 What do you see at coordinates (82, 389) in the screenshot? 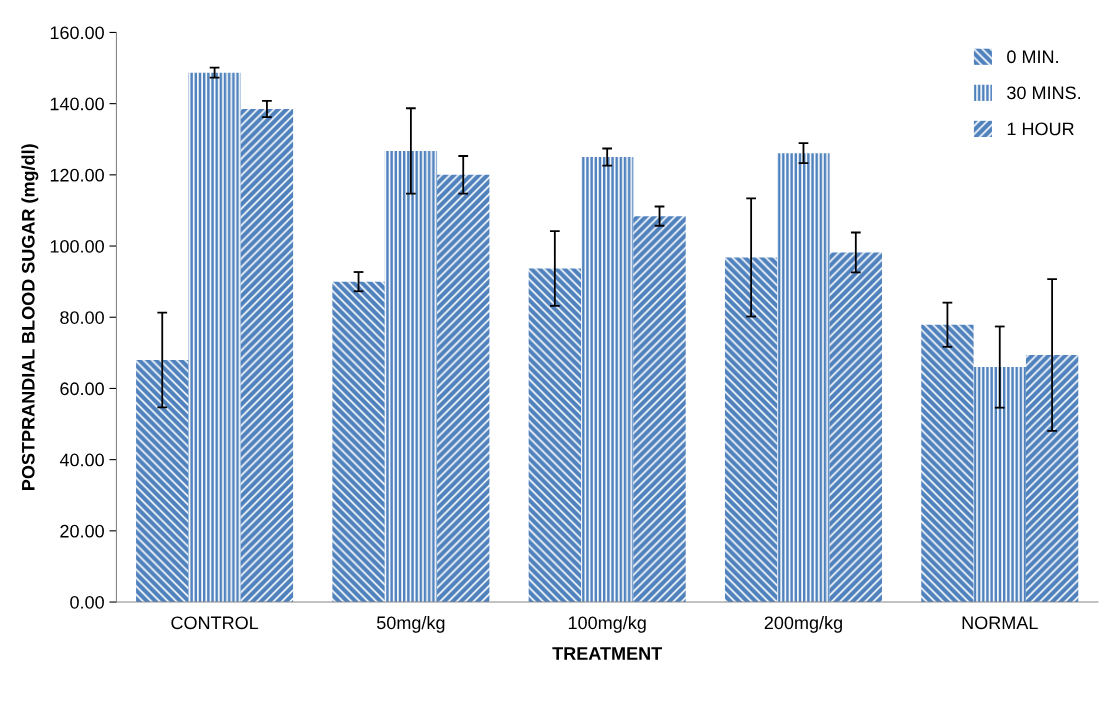
I see `y-tick-label: 60.00` at bounding box center [82, 389].